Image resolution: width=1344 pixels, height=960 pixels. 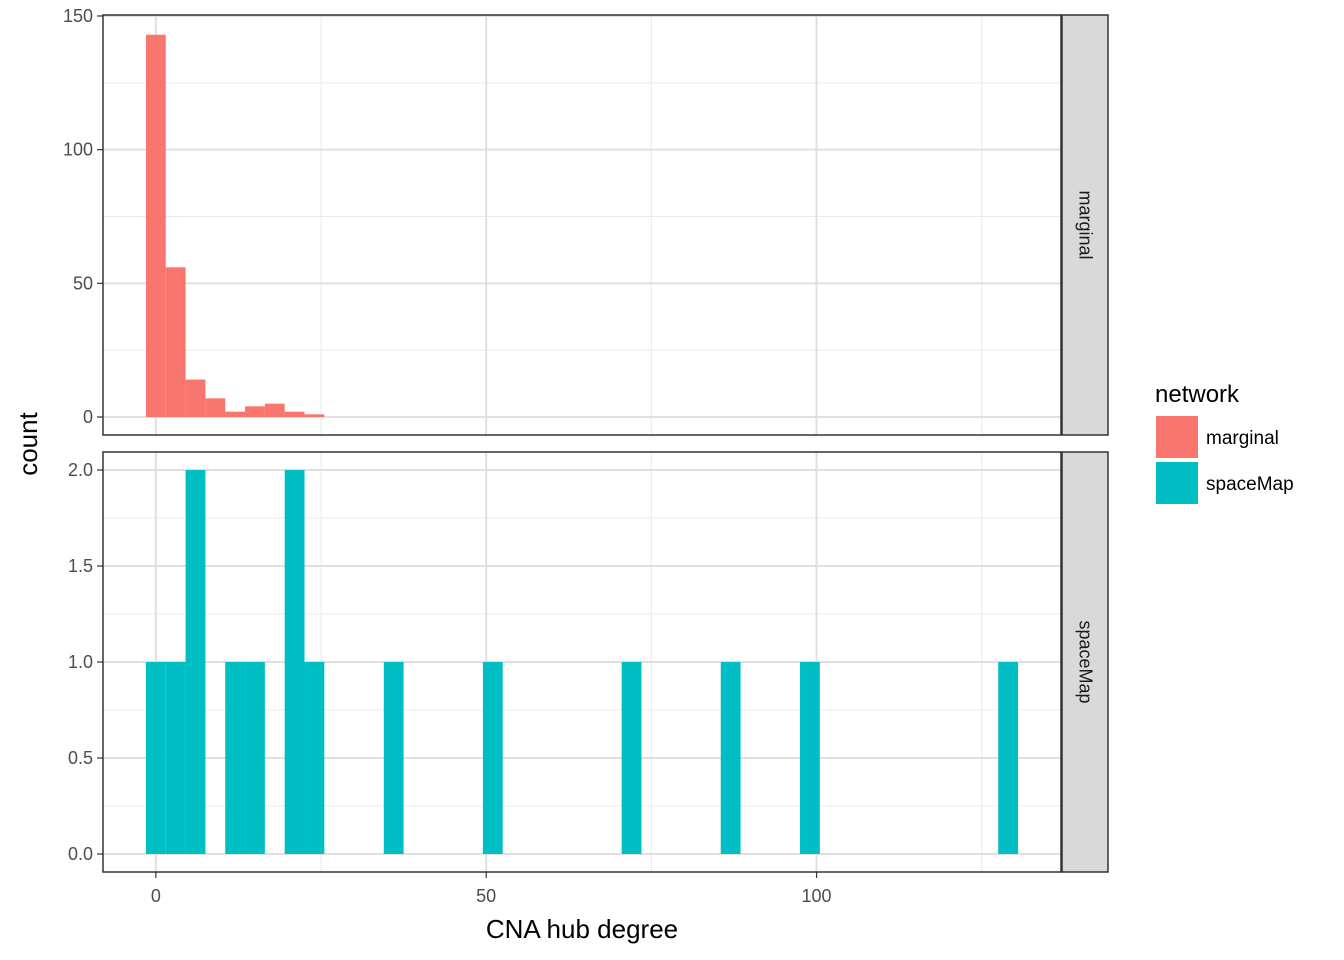 What do you see at coordinates (486, 896) in the screenshot?
I see `x-tick-label: 50` at bounding box center [486, 896].